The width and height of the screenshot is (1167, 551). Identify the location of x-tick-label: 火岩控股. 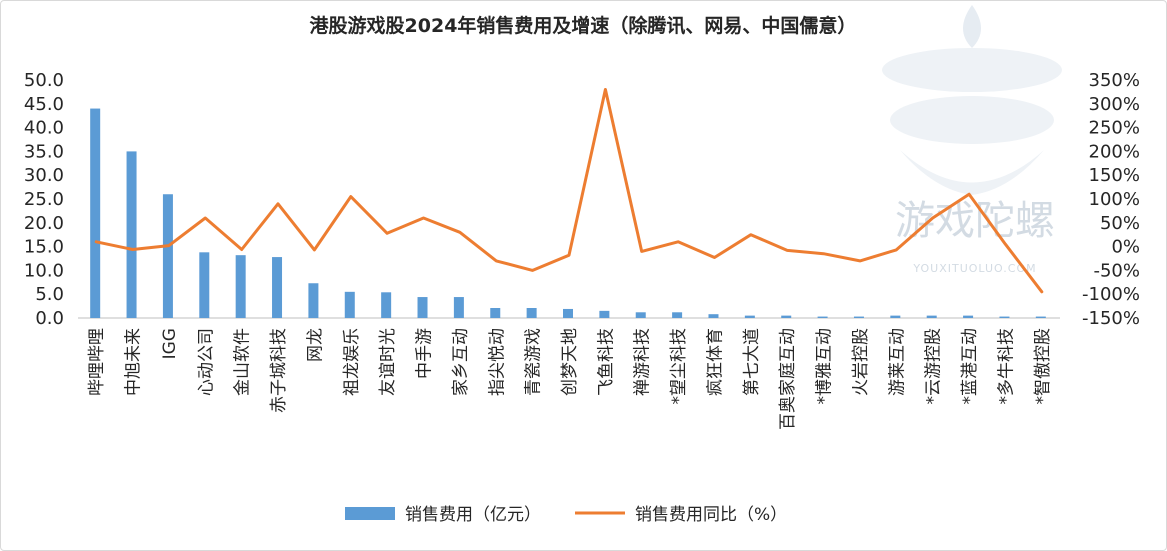
(861, 362).